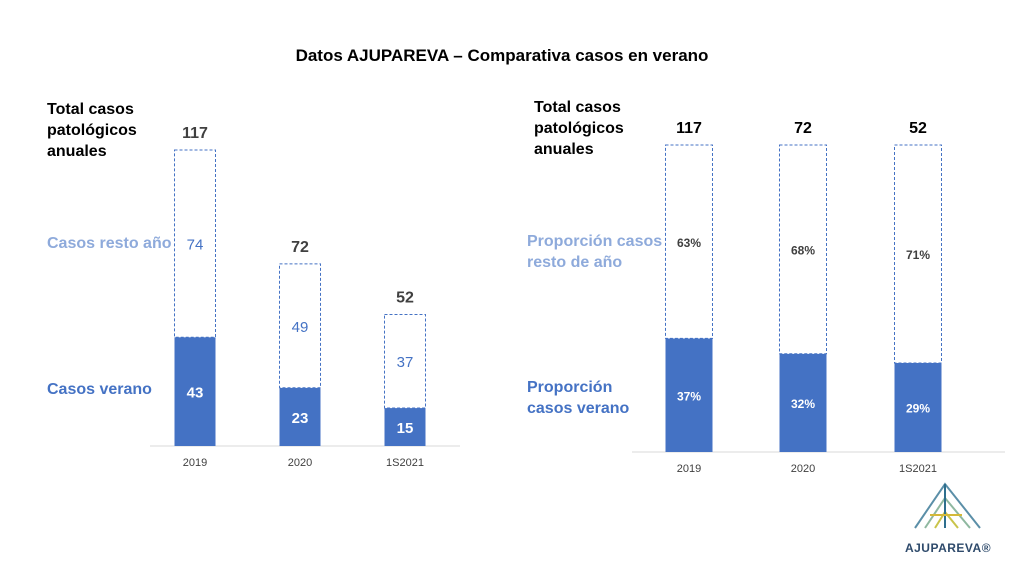 This screenshot has width=1024, height=576. I want to click on value-label: 74, so click(195, 245).